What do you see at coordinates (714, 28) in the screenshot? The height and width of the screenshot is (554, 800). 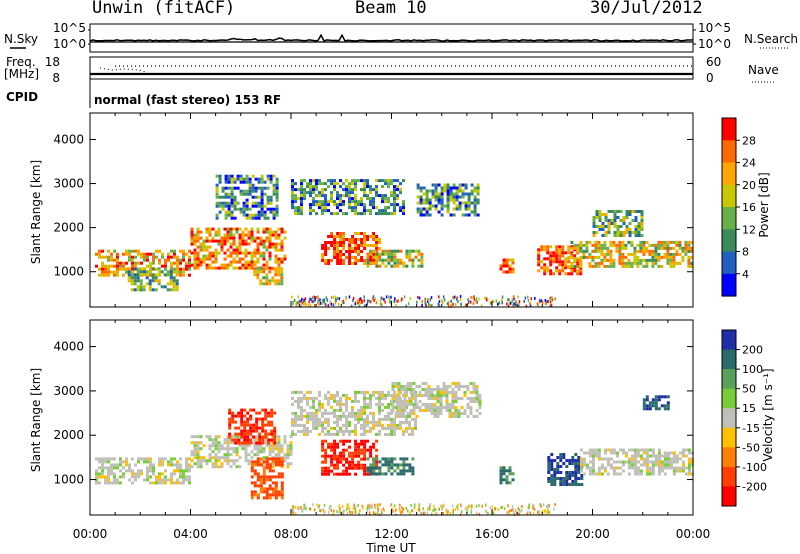 I see `noise-tick-right-top: 10^5` at bounding box center [714, 28].